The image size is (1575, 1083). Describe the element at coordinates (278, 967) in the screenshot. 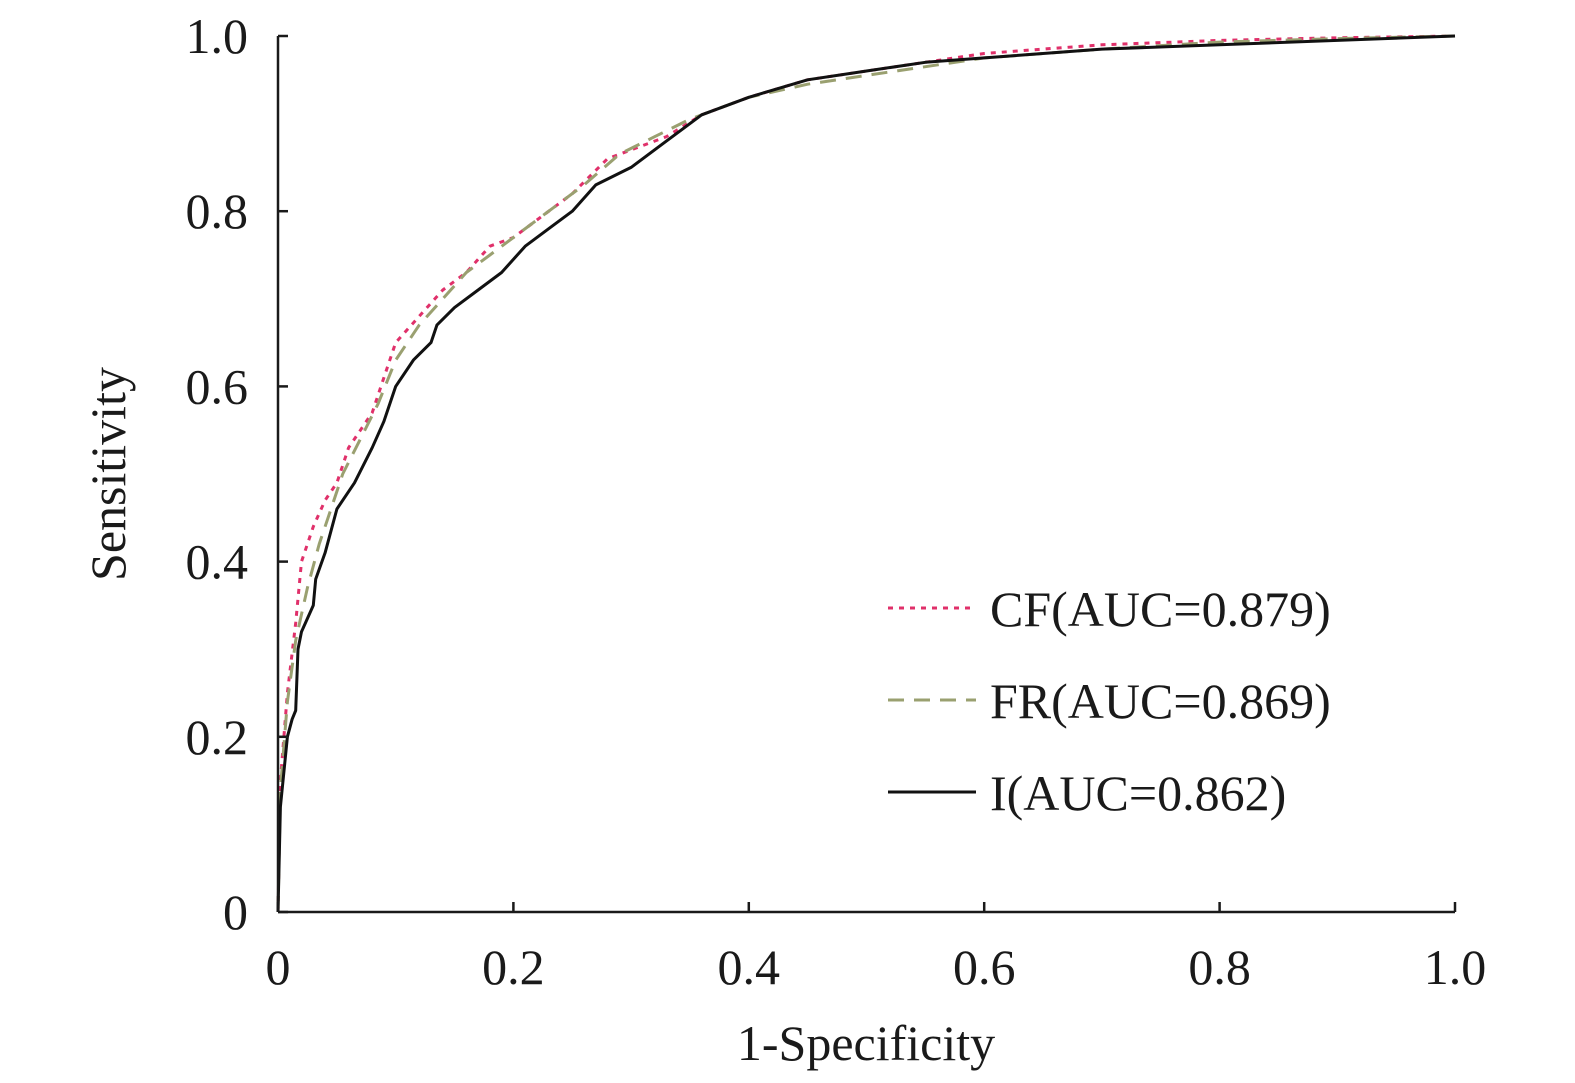

I see `x-tick-label: 0` at that location.